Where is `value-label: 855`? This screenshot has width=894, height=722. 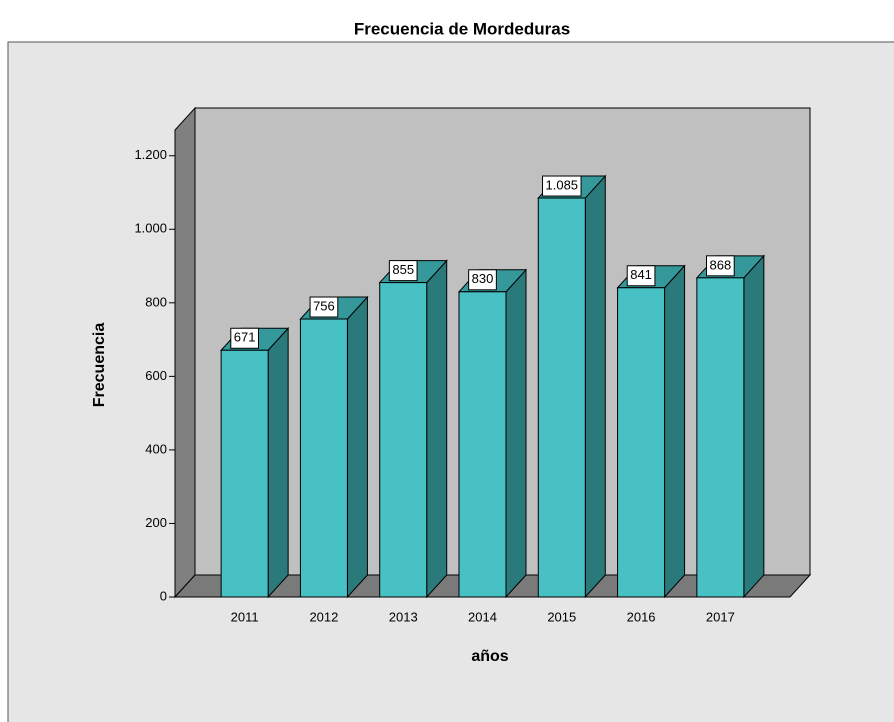
value-label: 855 is located at coordinates (403, 269).